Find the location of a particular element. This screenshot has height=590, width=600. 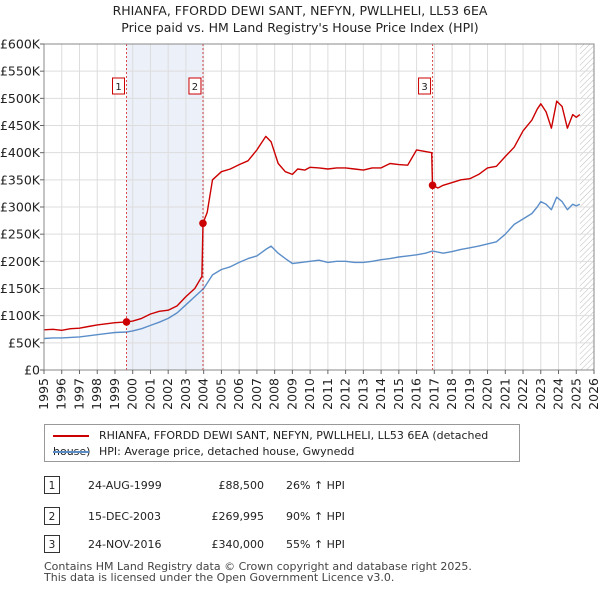

x-tick-label: 2010 is located at coordinates (309, 394).